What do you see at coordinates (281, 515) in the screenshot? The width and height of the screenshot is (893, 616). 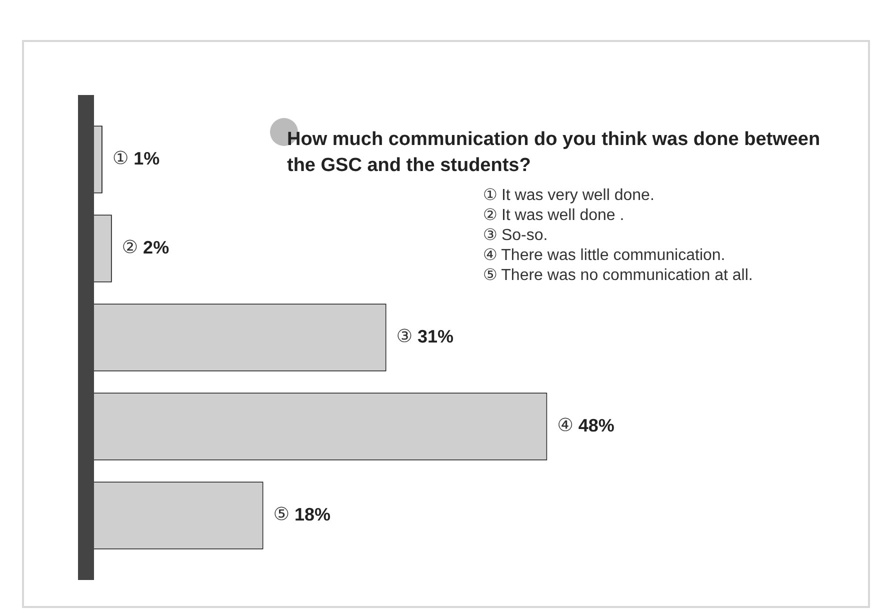 I see `y-tick-label: ⑤` at bounding box center [281, 515].